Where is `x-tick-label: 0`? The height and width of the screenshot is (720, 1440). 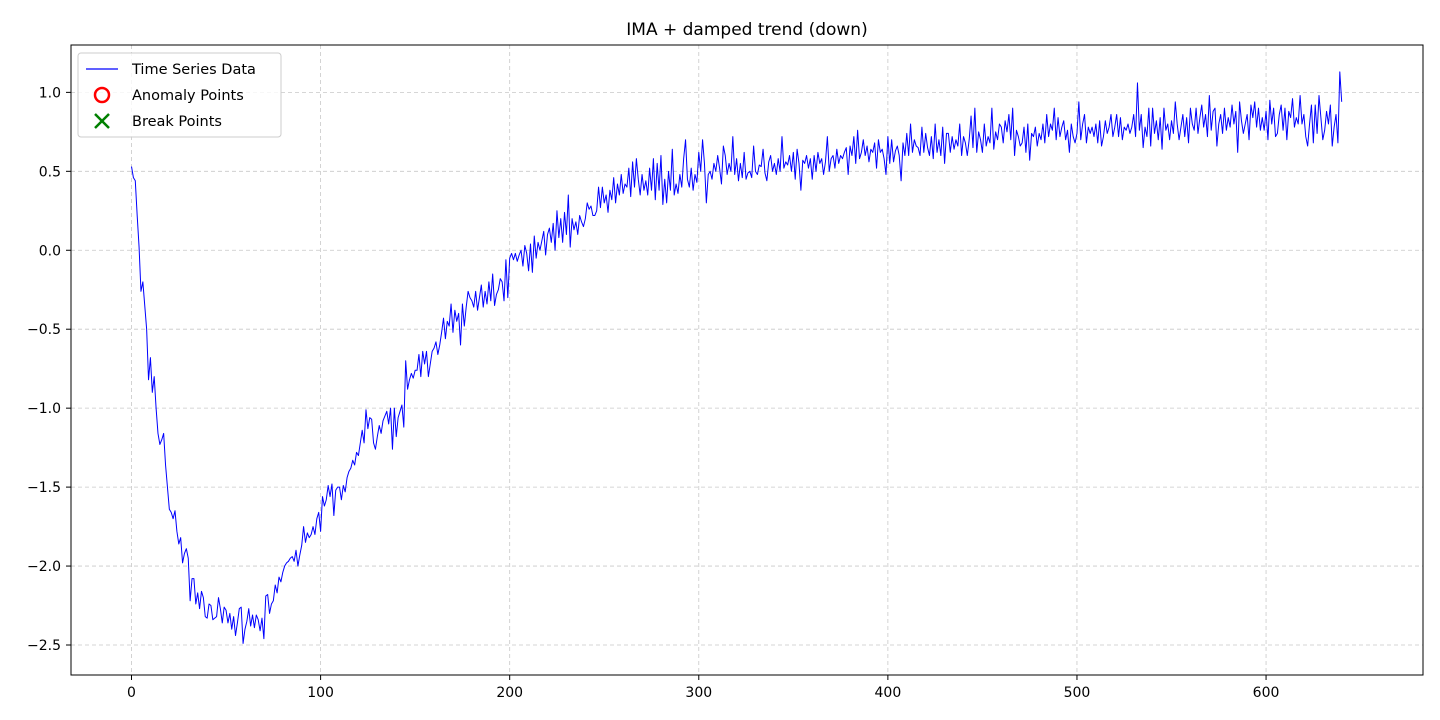 x-tick-label: 0 is located at coordinates (131, 693).